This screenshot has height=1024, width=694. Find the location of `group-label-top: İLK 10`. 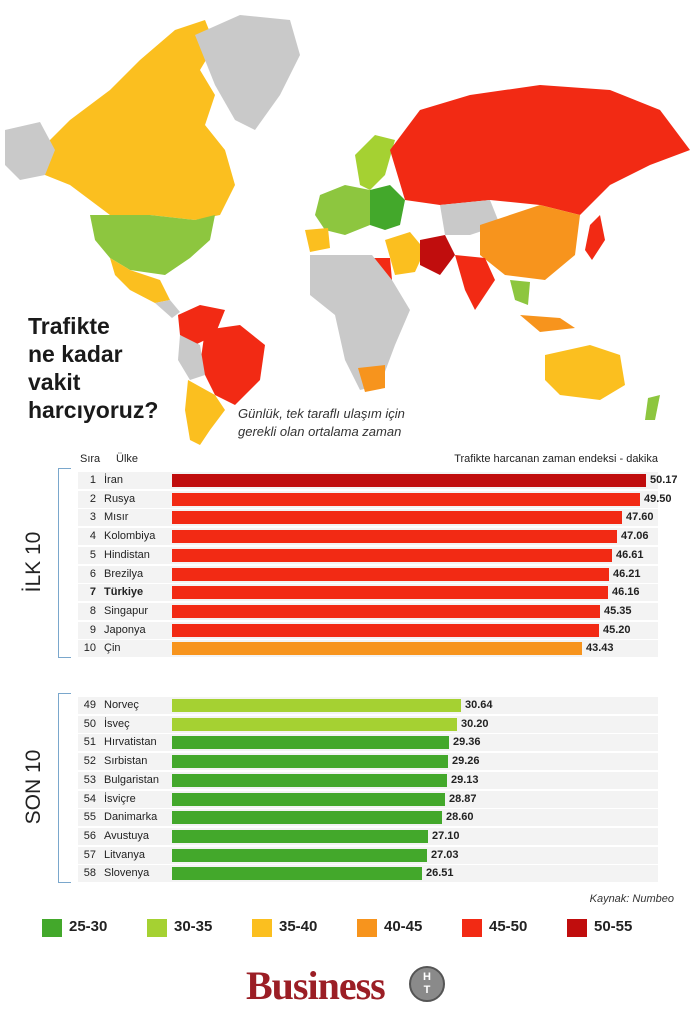

group-label-top: İLK 10 is located at coordinates (33, 562).